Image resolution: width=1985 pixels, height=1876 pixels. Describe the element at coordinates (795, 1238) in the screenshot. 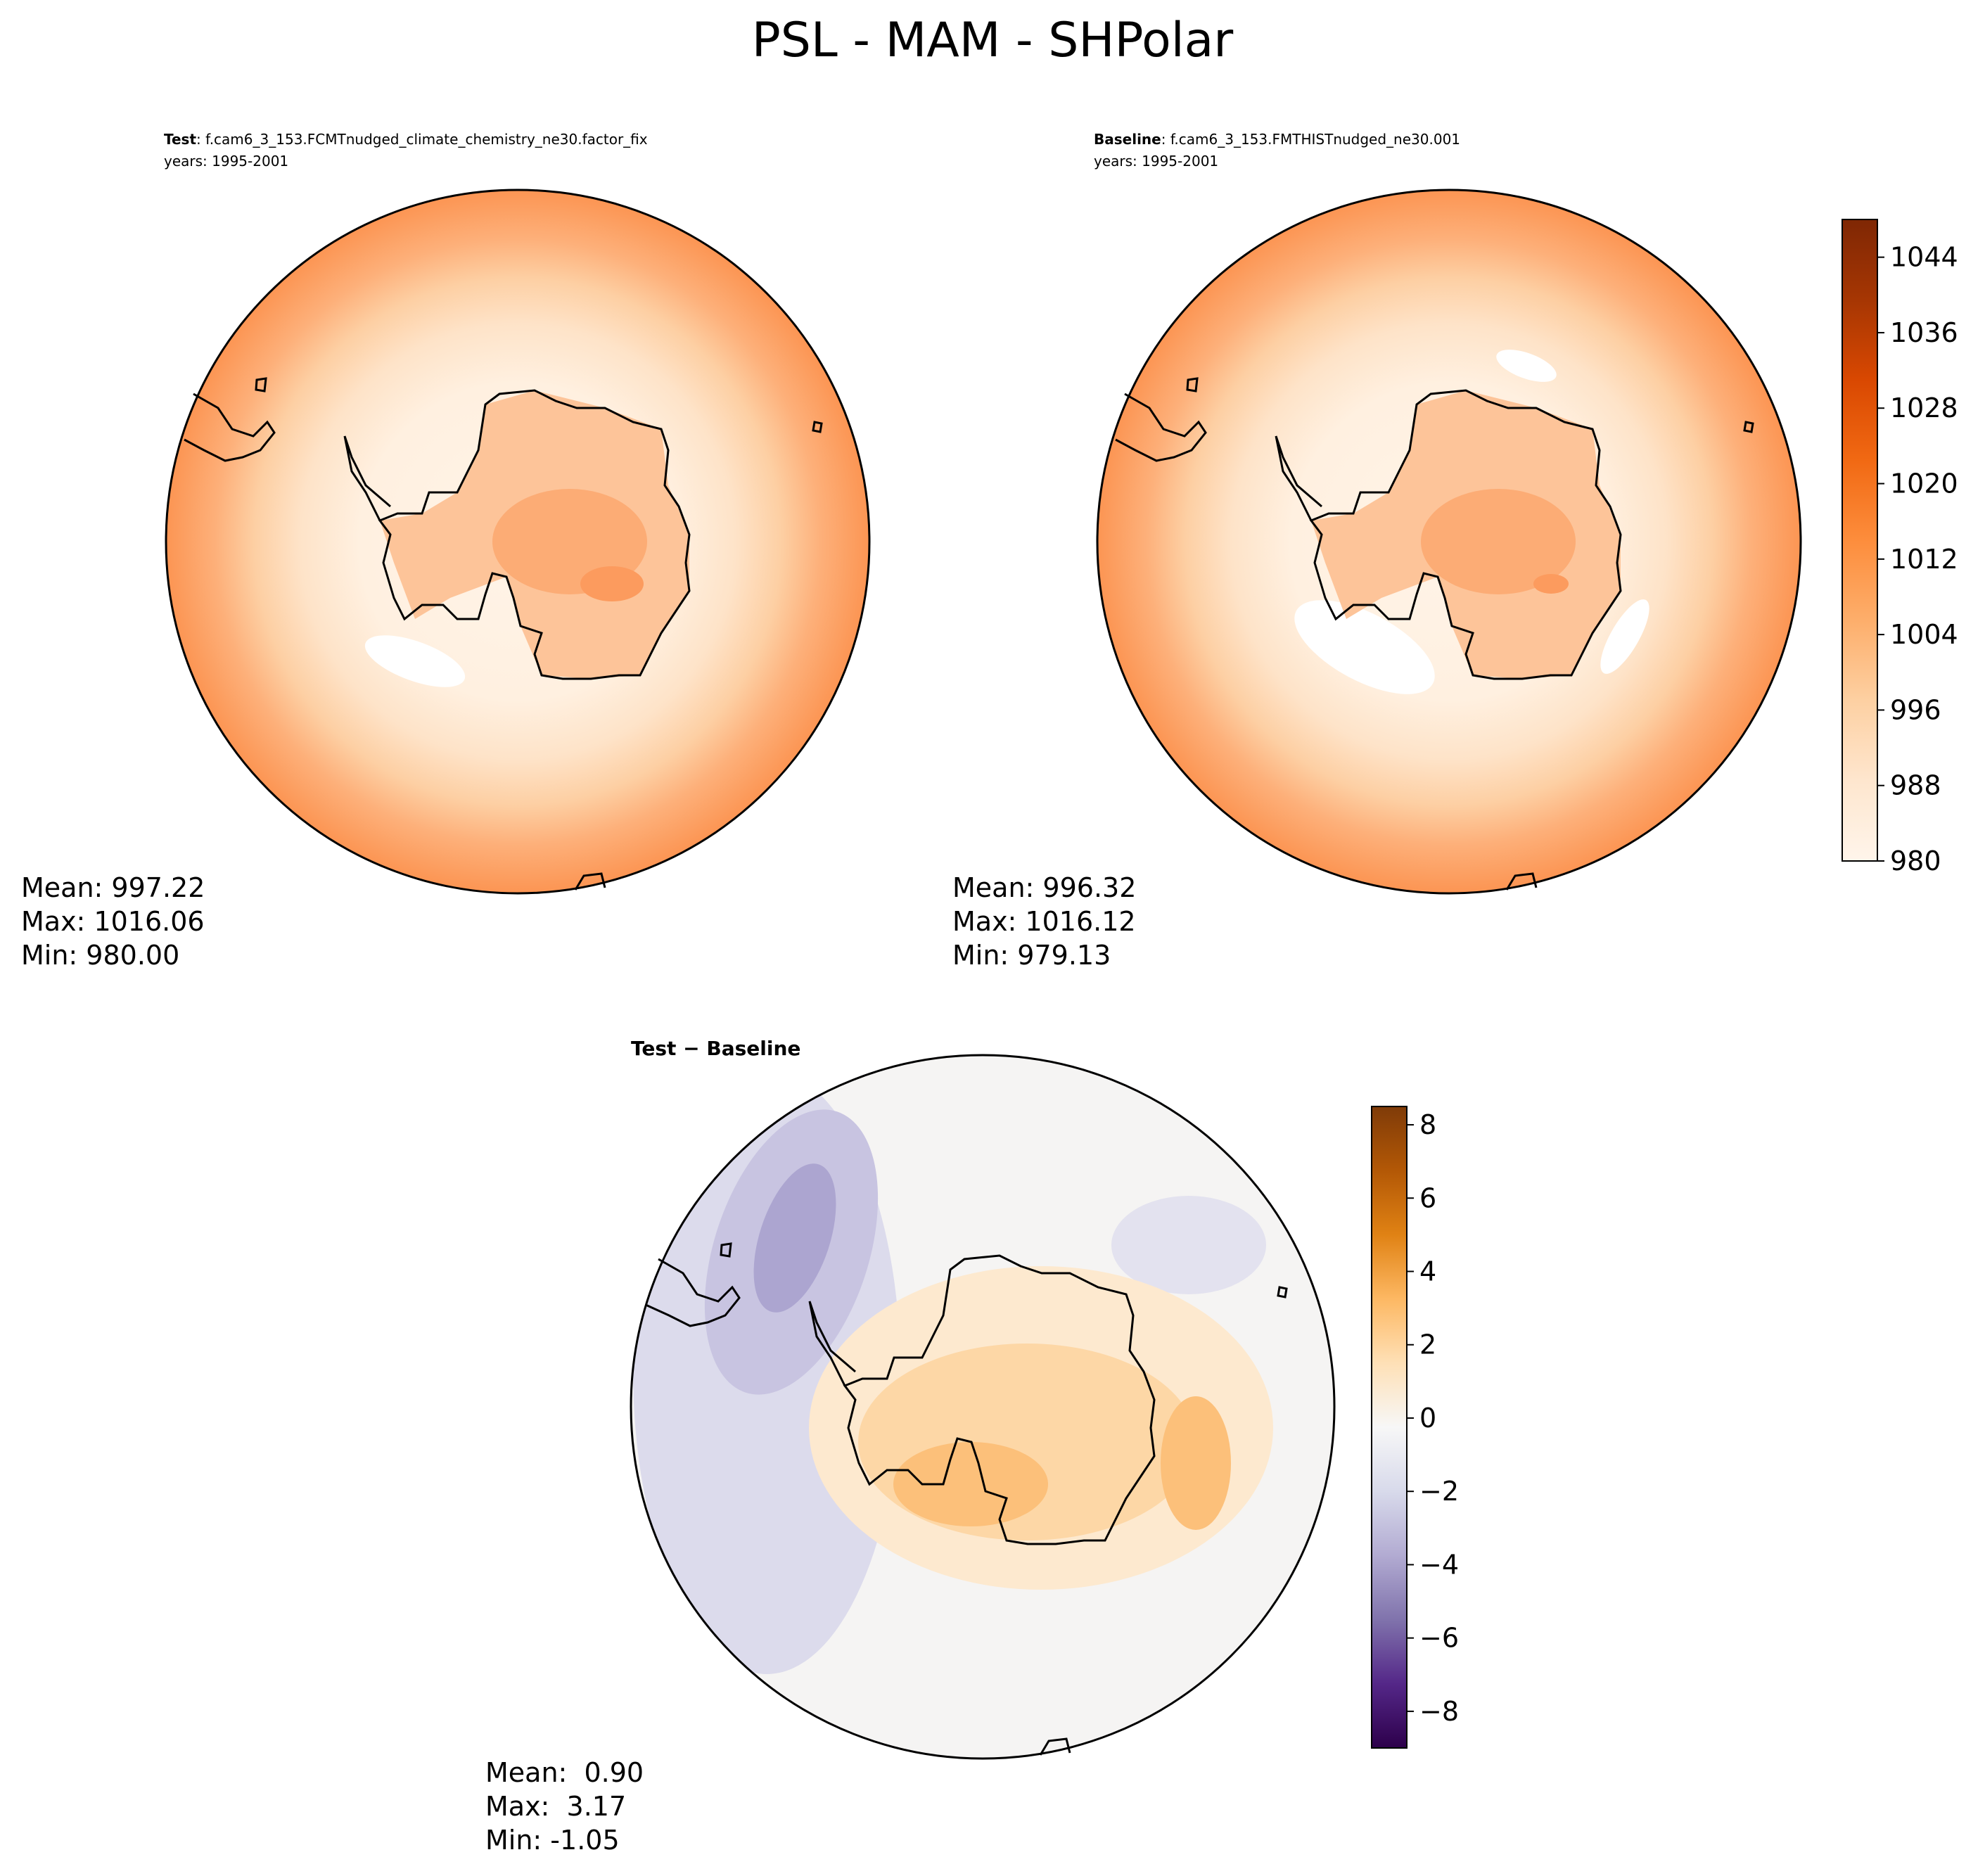

I see `diff-map-neg-region-strong` at that location.